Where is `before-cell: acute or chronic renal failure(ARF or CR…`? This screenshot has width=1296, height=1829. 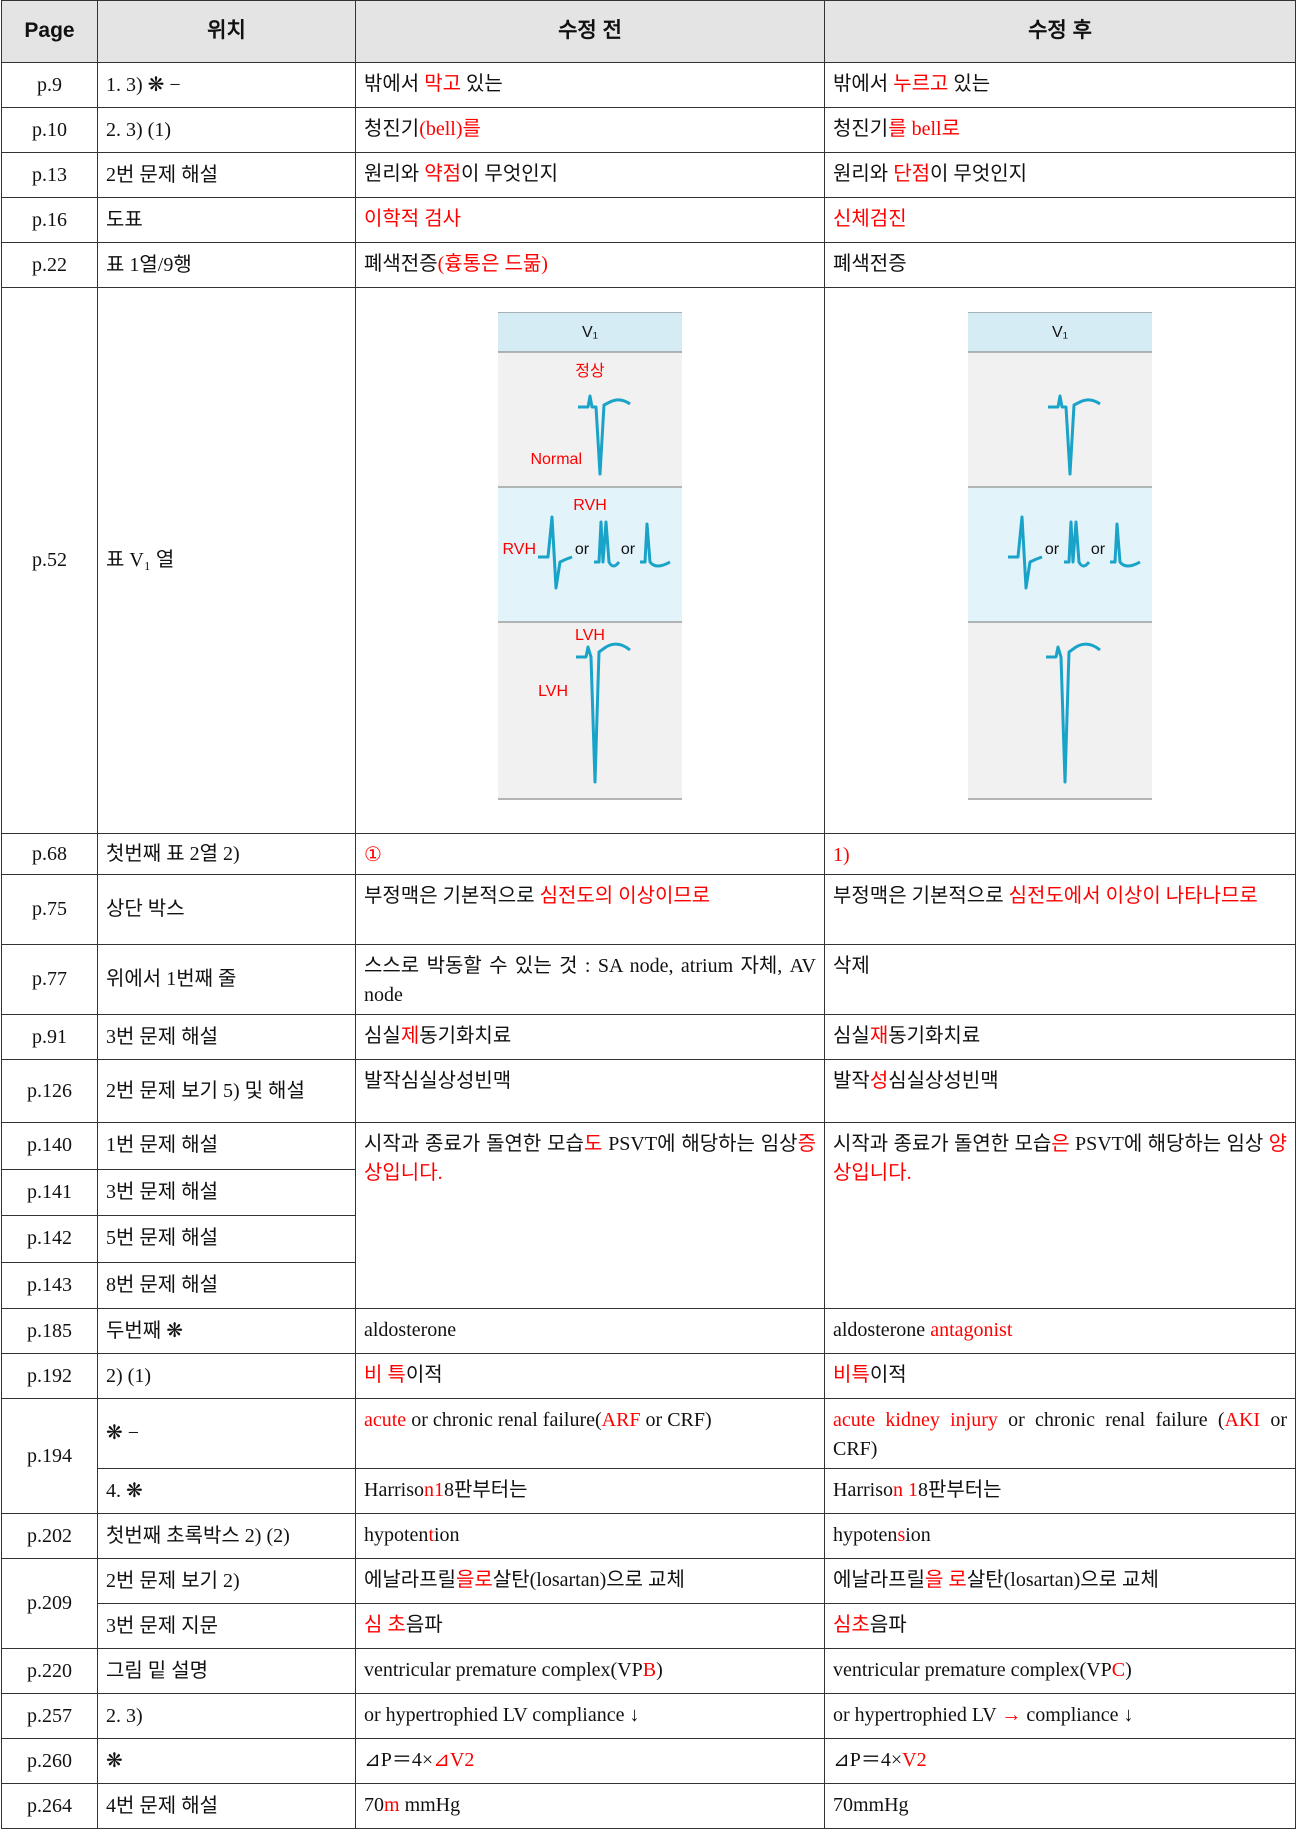 before-cell: acute or chronic renal failure(ARF or CR… is located at coordinates (590, 1433).